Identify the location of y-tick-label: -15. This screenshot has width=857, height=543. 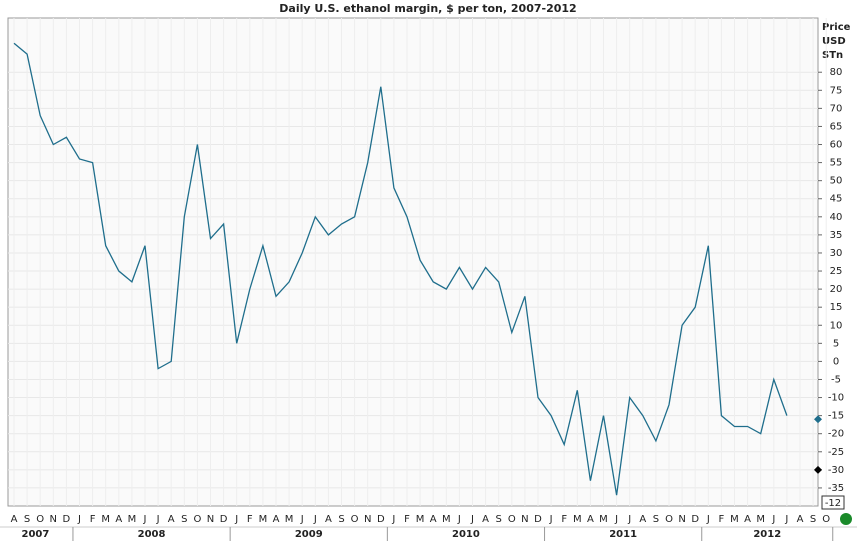
(836, 416).